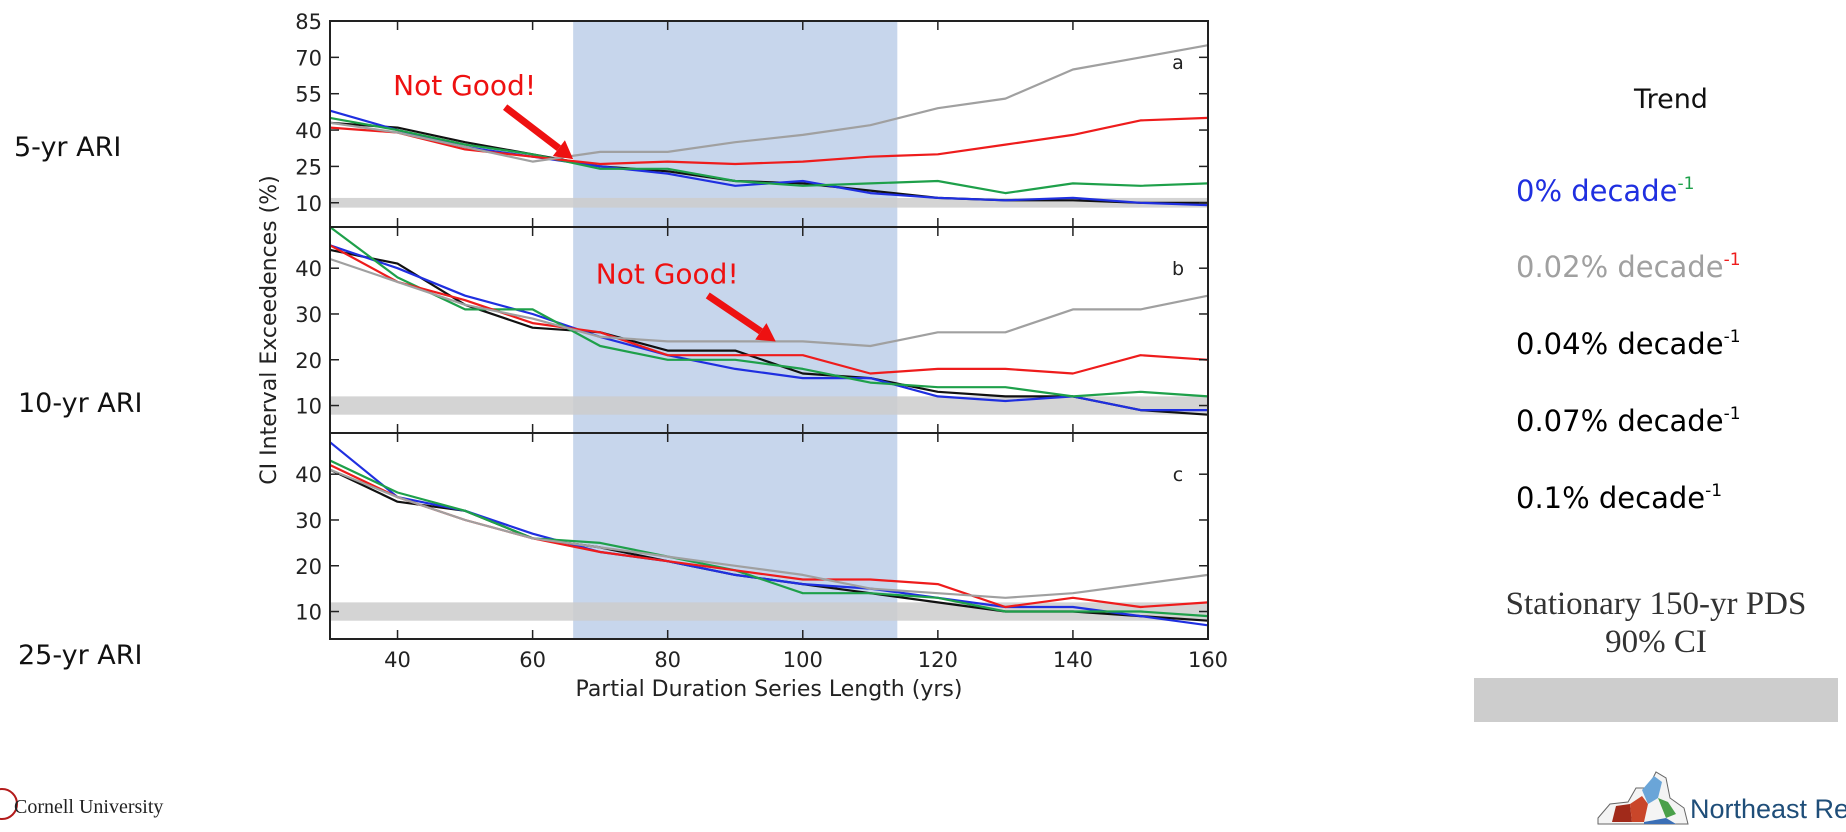  I want to click on panel-c: 10 20 30 40 c, so click(752, 536).